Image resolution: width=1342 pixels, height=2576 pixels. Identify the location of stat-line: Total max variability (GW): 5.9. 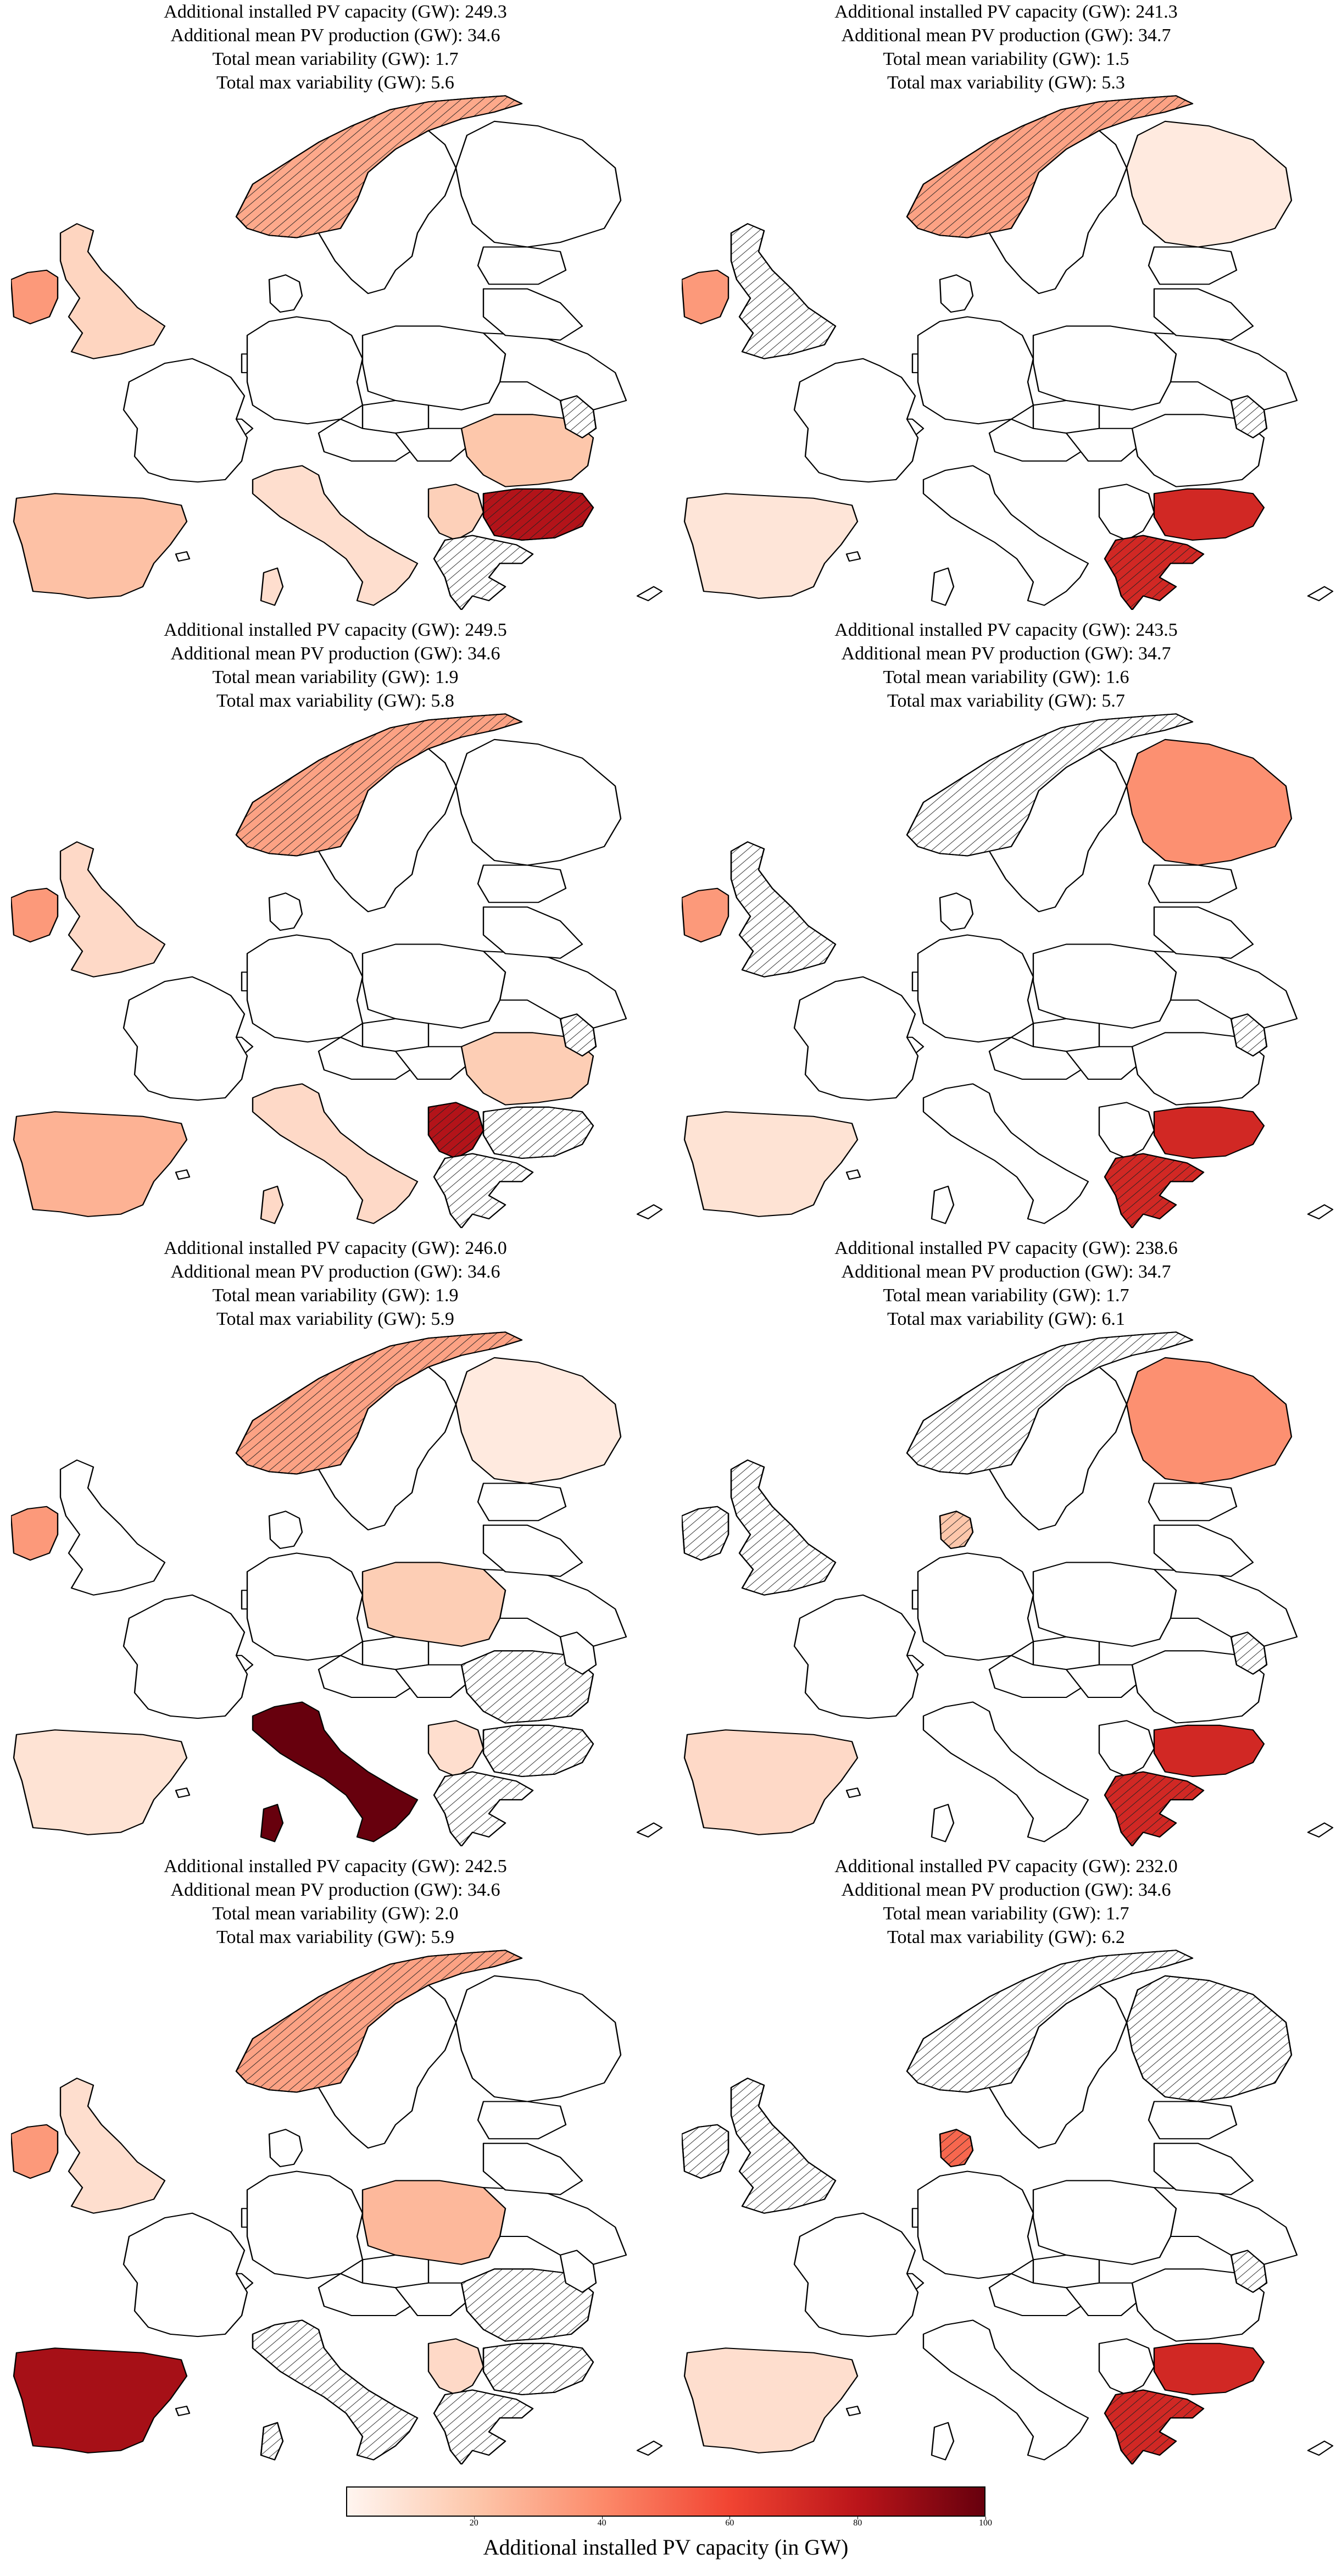
(335, 1937).